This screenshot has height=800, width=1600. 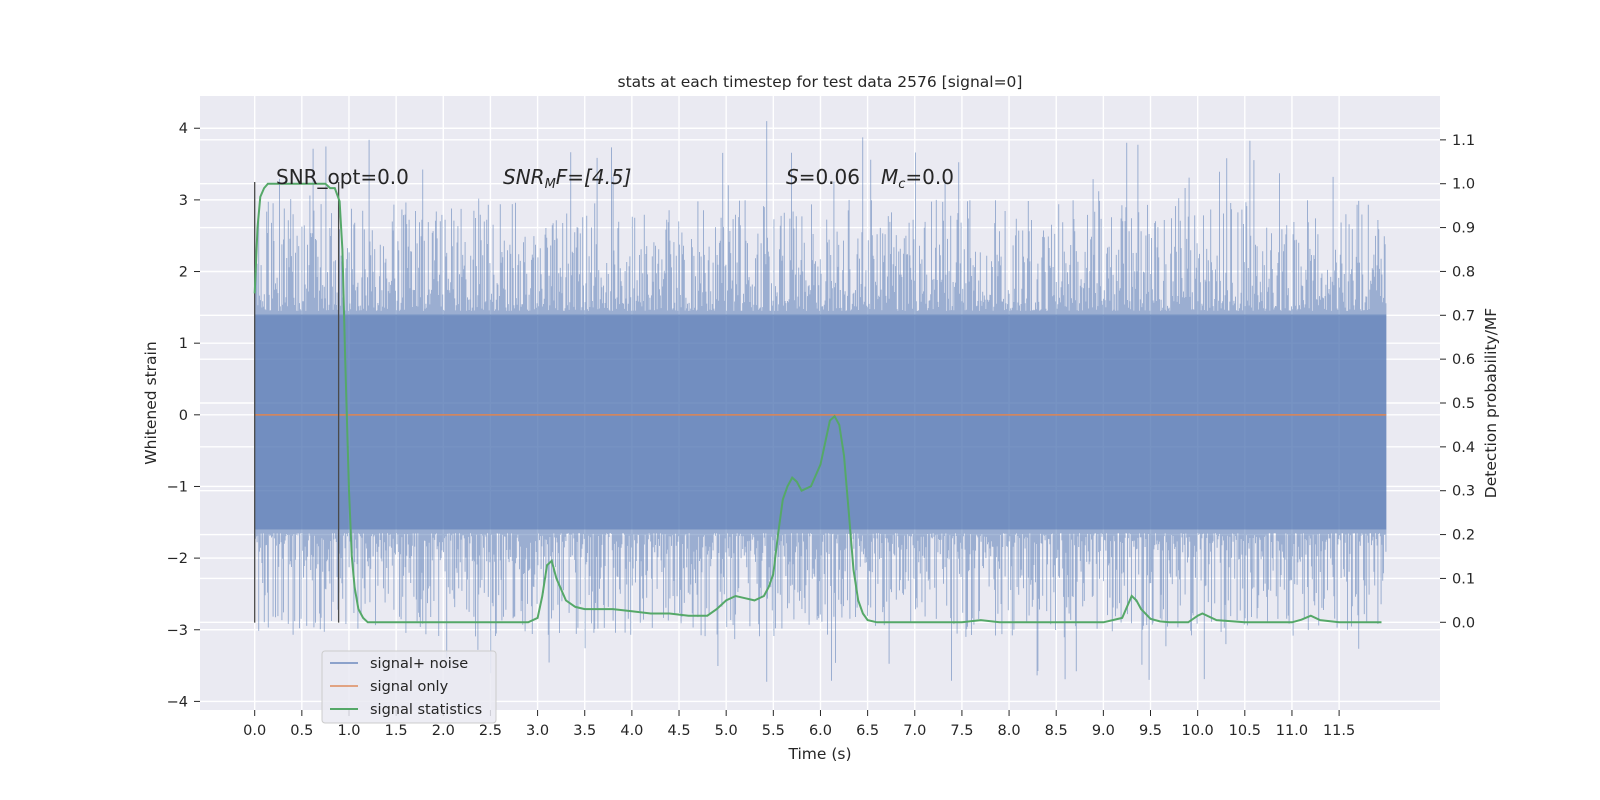 What do you see at coordinates (829, 177) in the screenshot?
I see `annotation-s-value: =0.06` at bounding box center [829, 177].